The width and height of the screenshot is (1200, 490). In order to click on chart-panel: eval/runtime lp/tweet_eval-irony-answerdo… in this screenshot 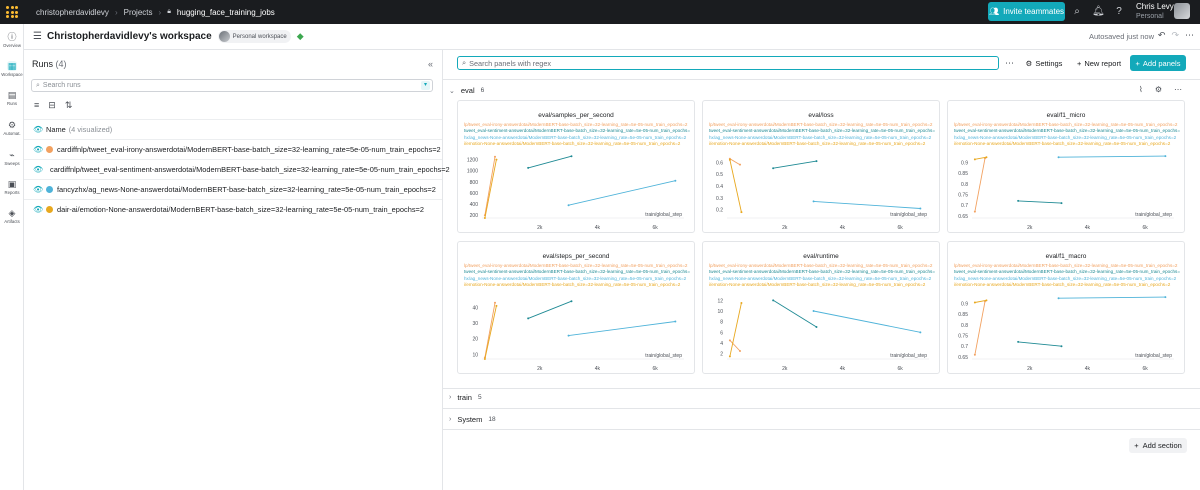, I will do `click(821, 307)`.